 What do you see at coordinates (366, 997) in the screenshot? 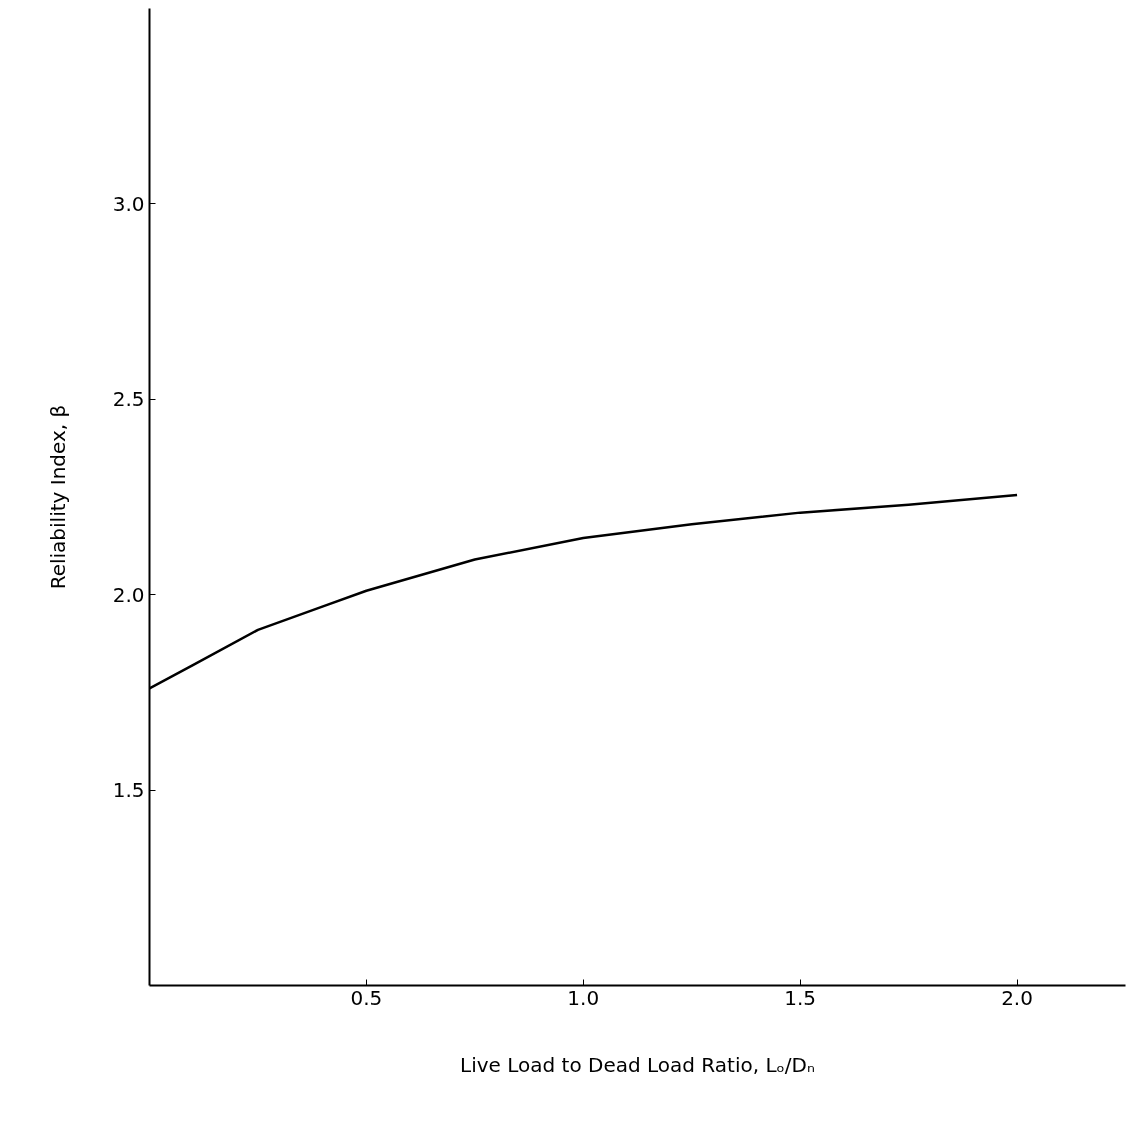
I see `x-tick-label: 0.5` at bounding box center [366, 997].